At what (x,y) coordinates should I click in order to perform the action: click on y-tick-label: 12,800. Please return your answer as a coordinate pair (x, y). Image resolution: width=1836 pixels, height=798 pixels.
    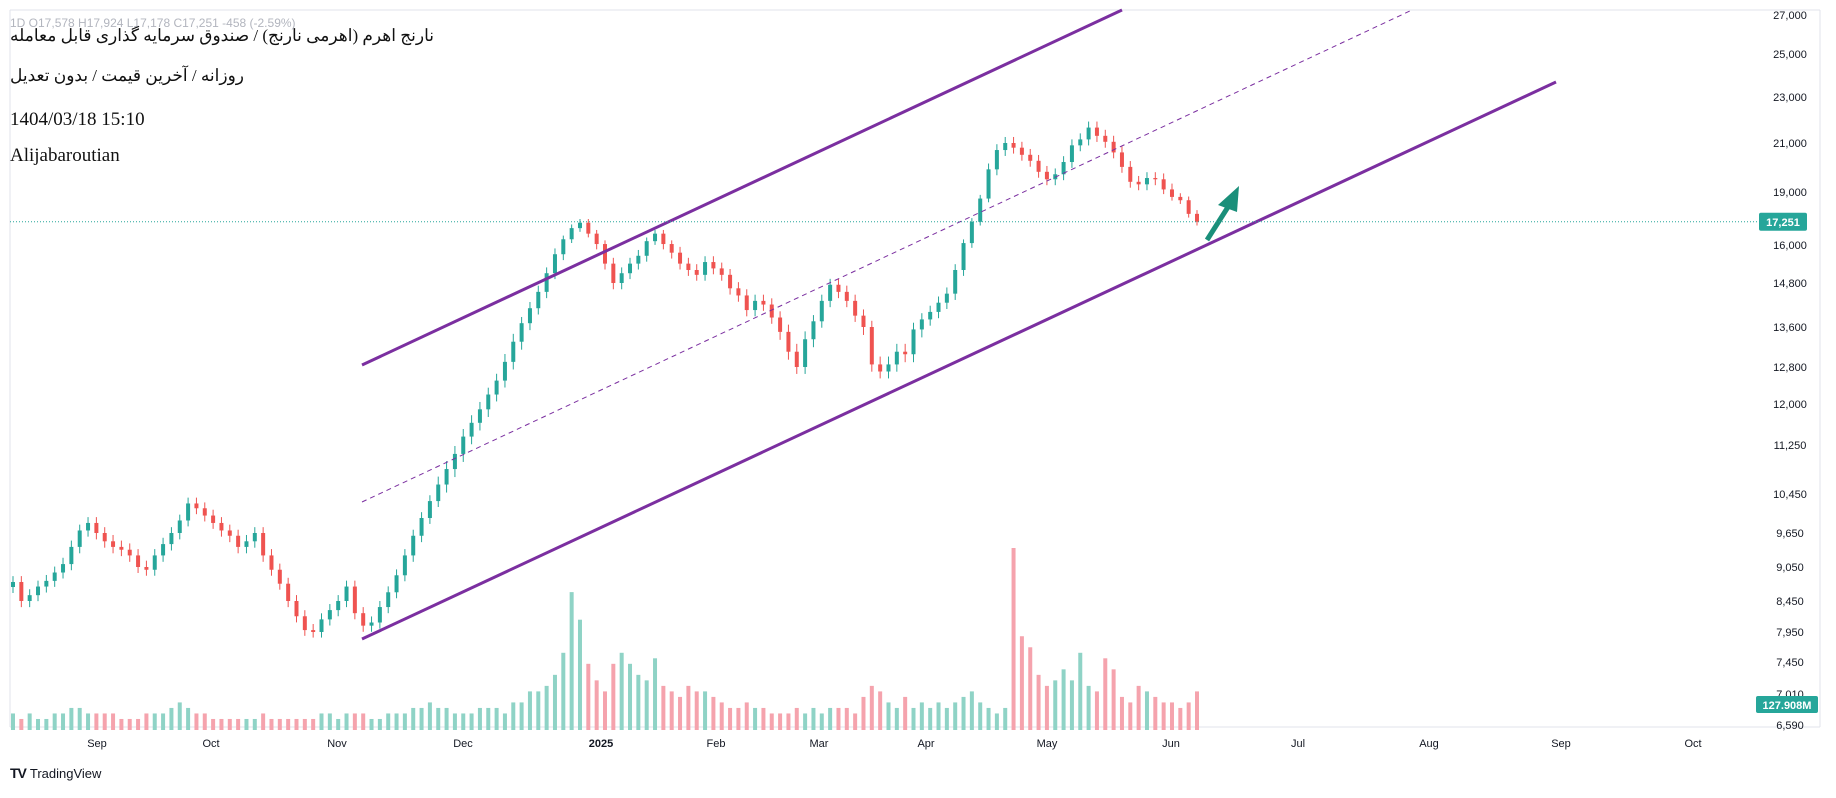
    Looking at the image, I should click on (1790, 368).